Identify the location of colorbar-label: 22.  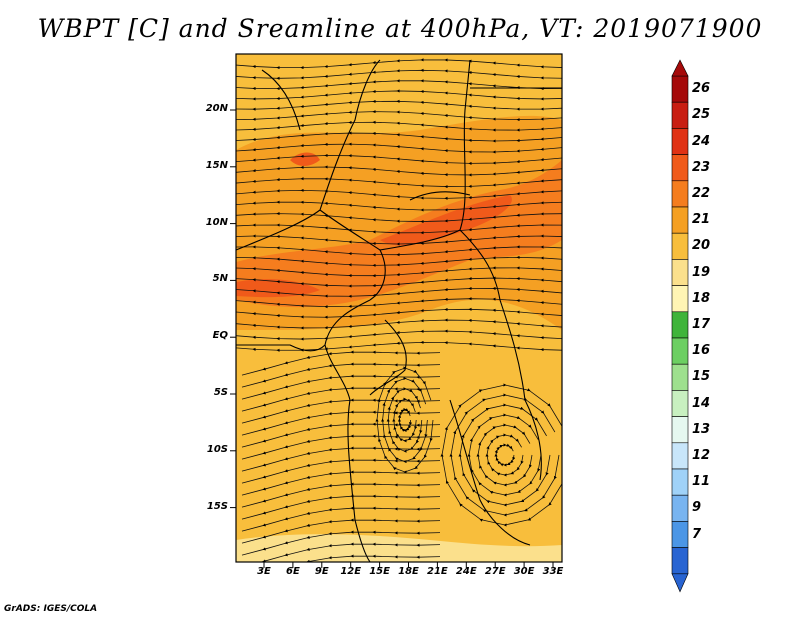
(701, 193).